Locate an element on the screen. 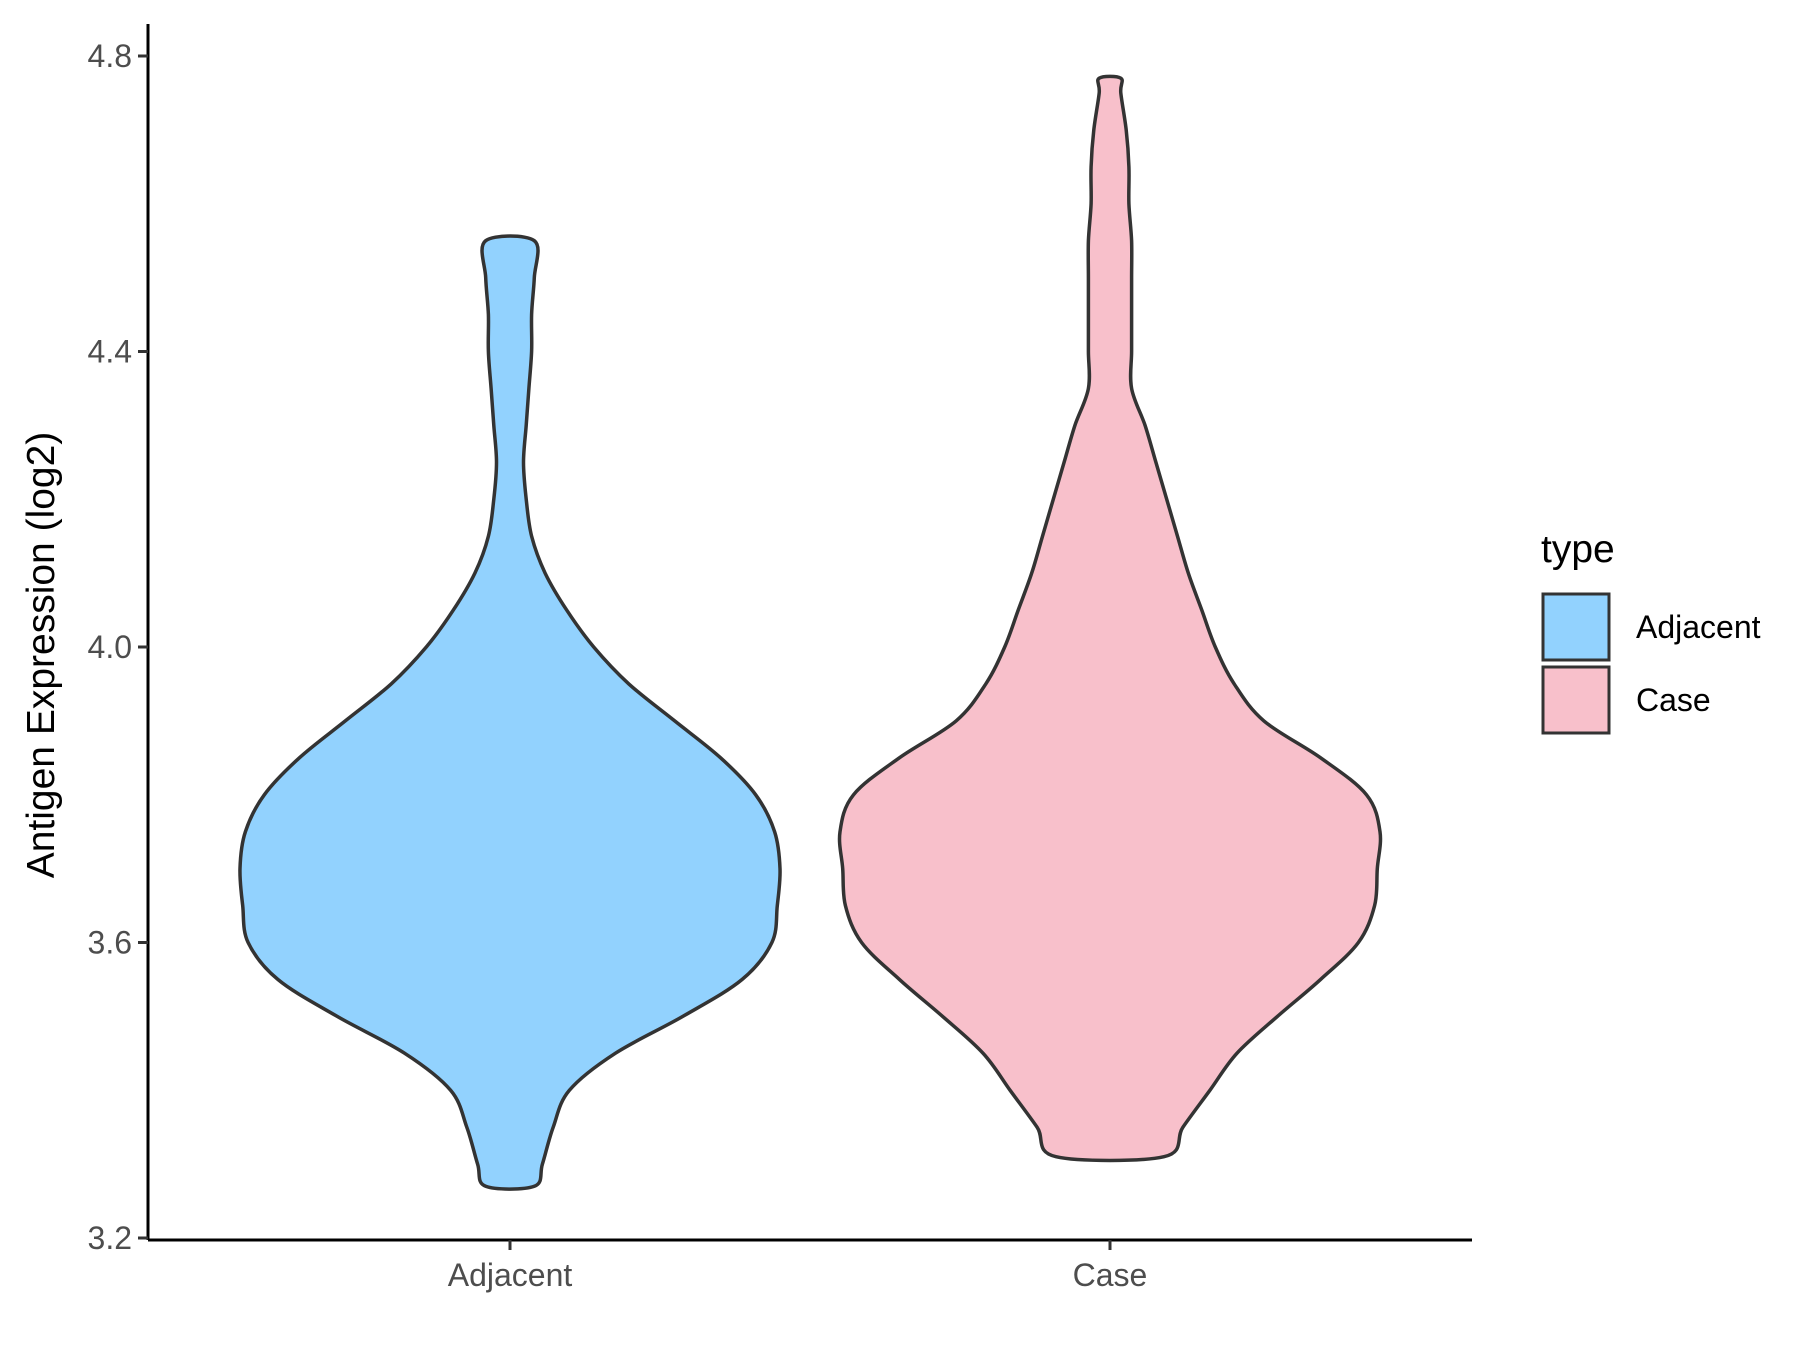 Image resolution: width=1800 pixels, height=1350 pixels. legend-label: Case is located at coordinates (1673, 700).